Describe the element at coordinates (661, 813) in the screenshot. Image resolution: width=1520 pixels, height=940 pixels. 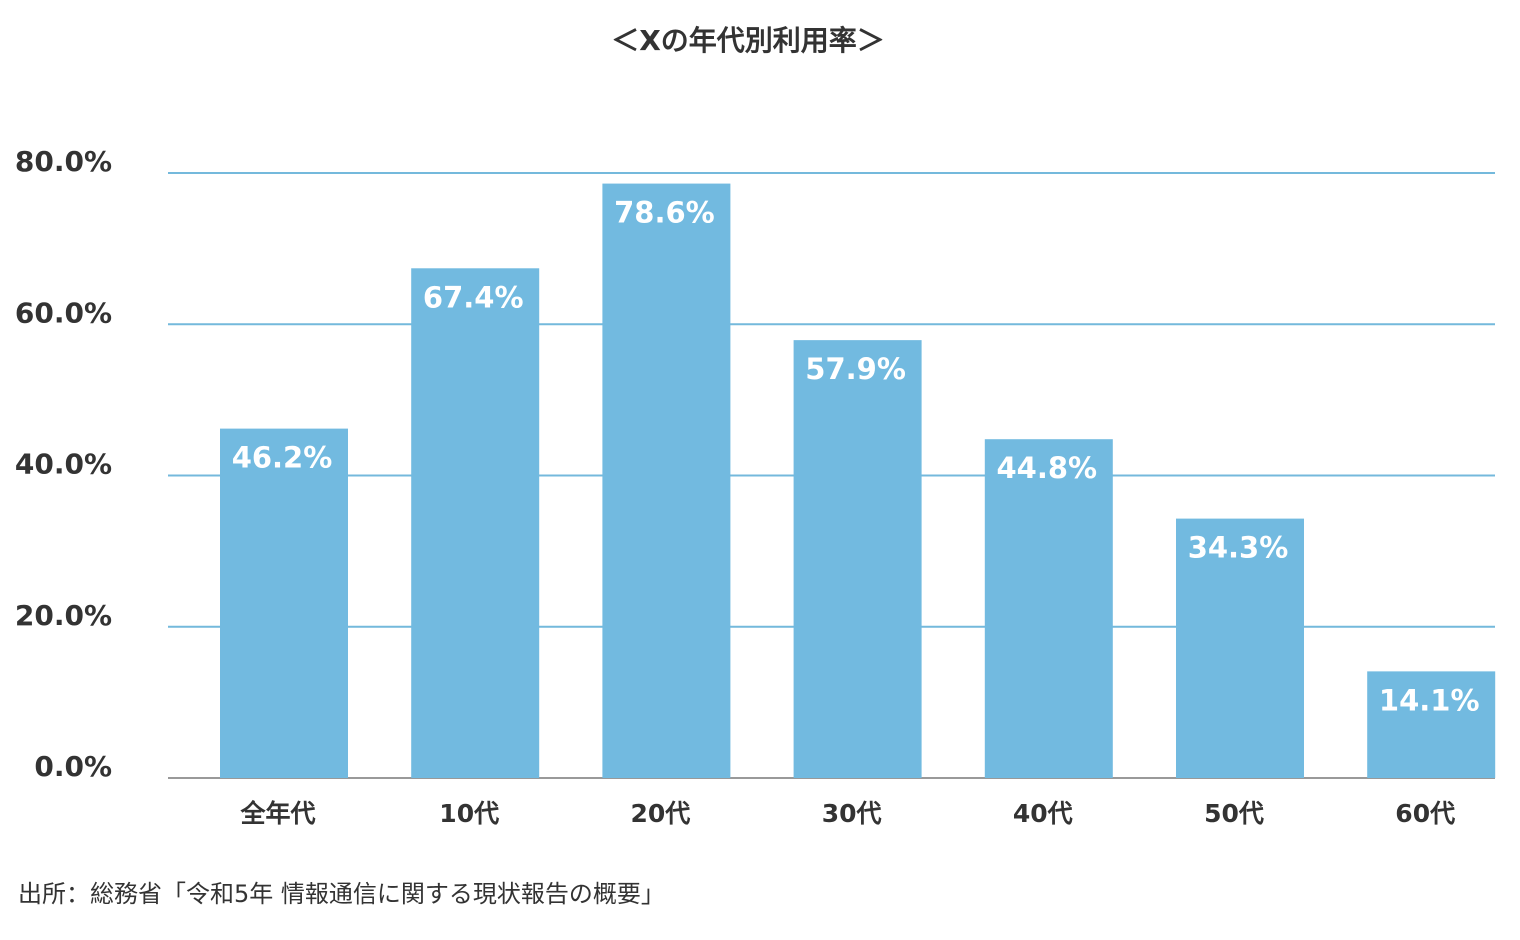
I see `x-tick-label: 20代` at that location.